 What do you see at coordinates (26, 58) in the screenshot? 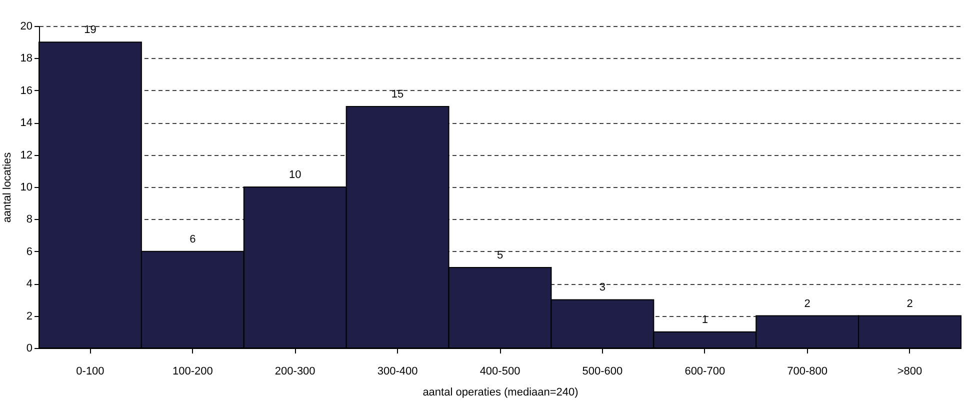
I see `y-tick-label: 18` at bounding box center [26, 58].